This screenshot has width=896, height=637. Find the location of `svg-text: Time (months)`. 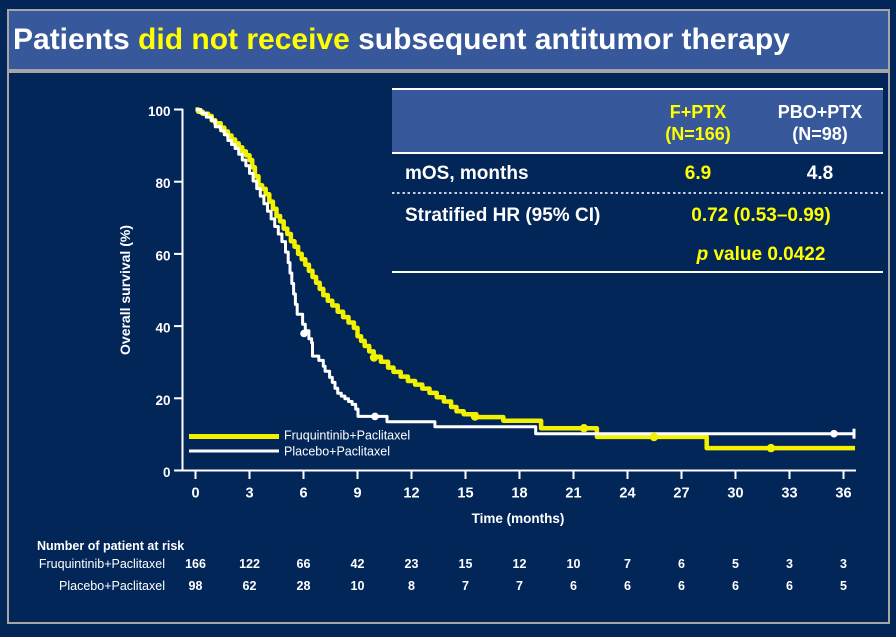

svg-text: Time (months) is located at coordinates (518, 518).